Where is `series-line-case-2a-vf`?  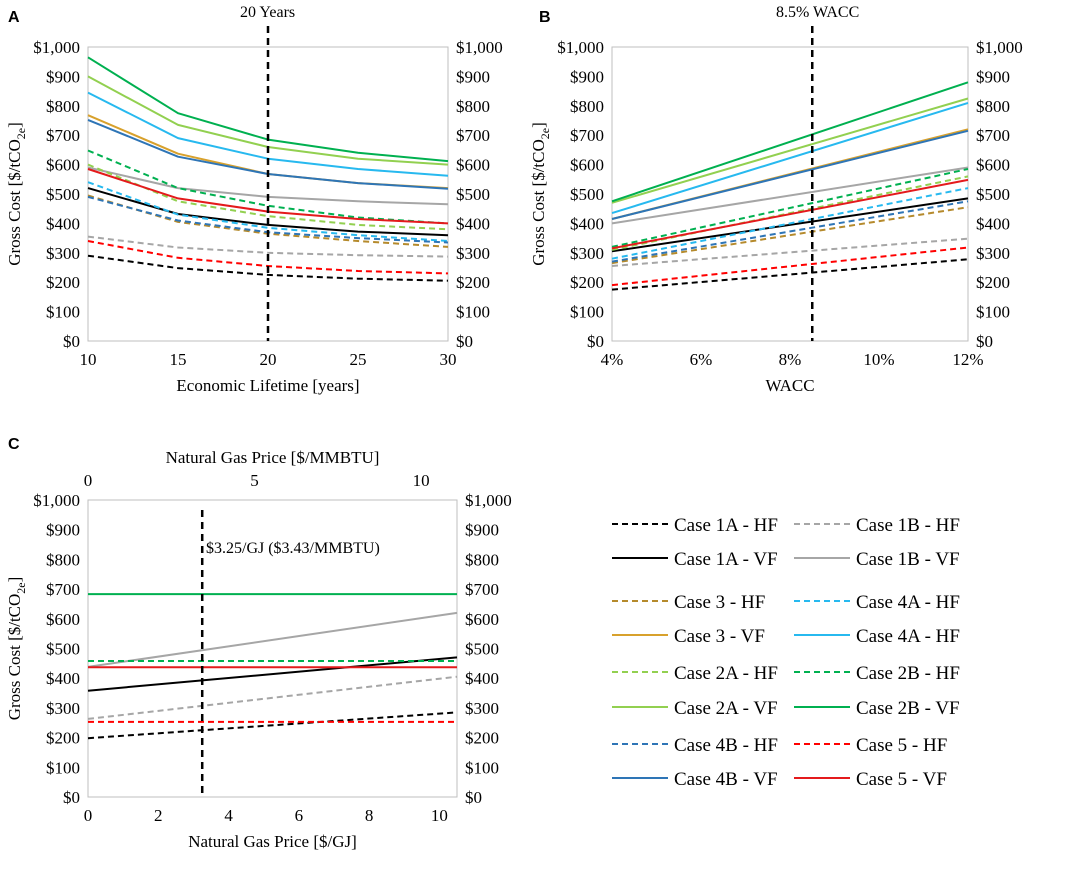
series-line-case-2a-vf is located at coordinates (790, 150).